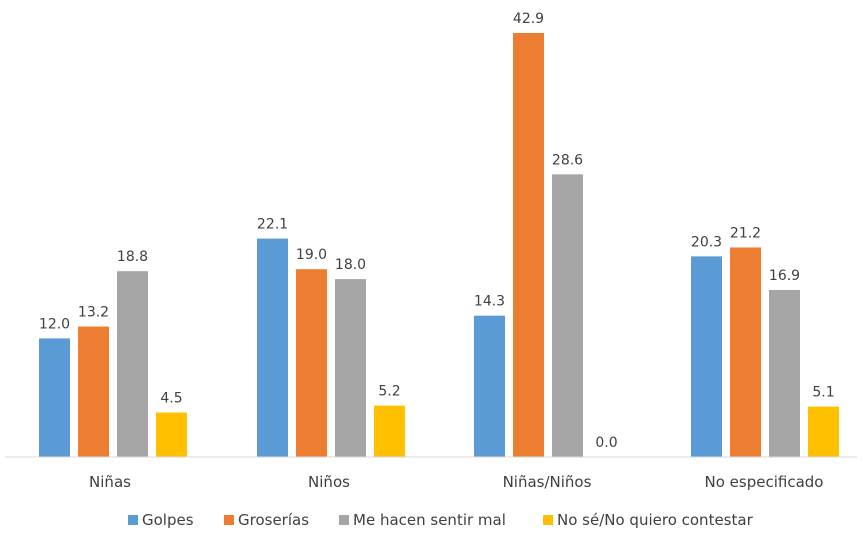 Image resolution: width=862 pixels, height=534 pixels. What do you see at coordinates (745, 233) in the screenshot?
I see `value-label-groserias-no-especificado: 21.2` at bounding box center [745, 233].